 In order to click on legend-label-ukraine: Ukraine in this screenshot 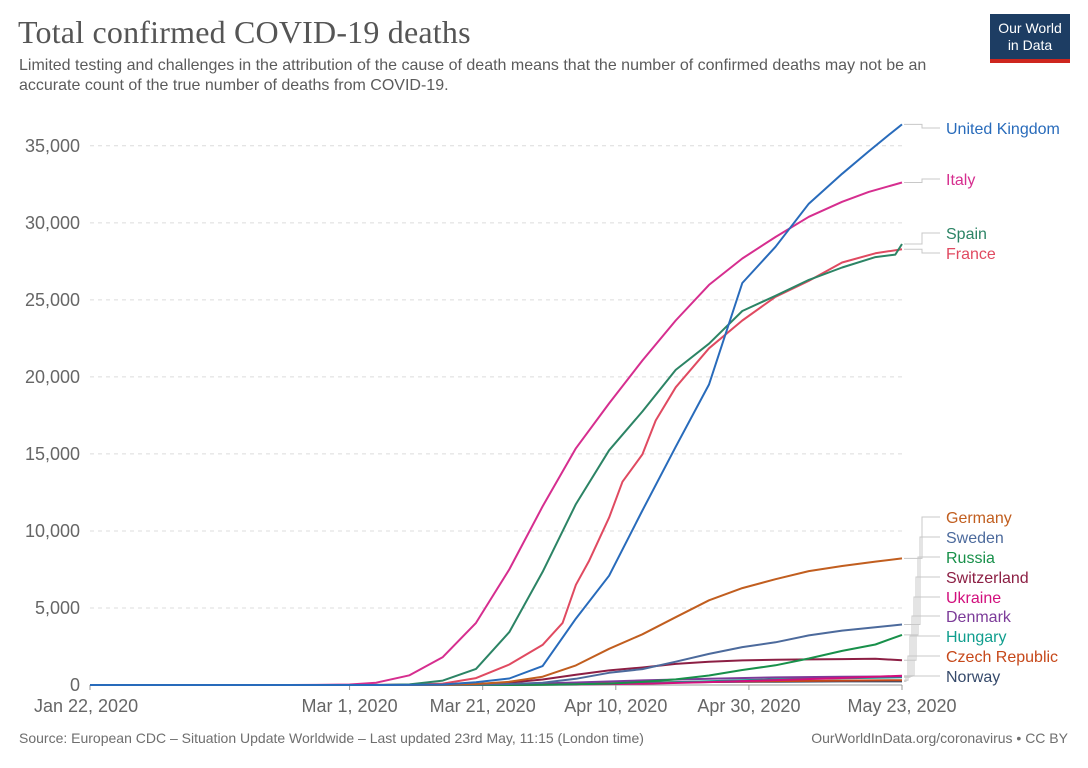, I will do `click(973, 598)`.